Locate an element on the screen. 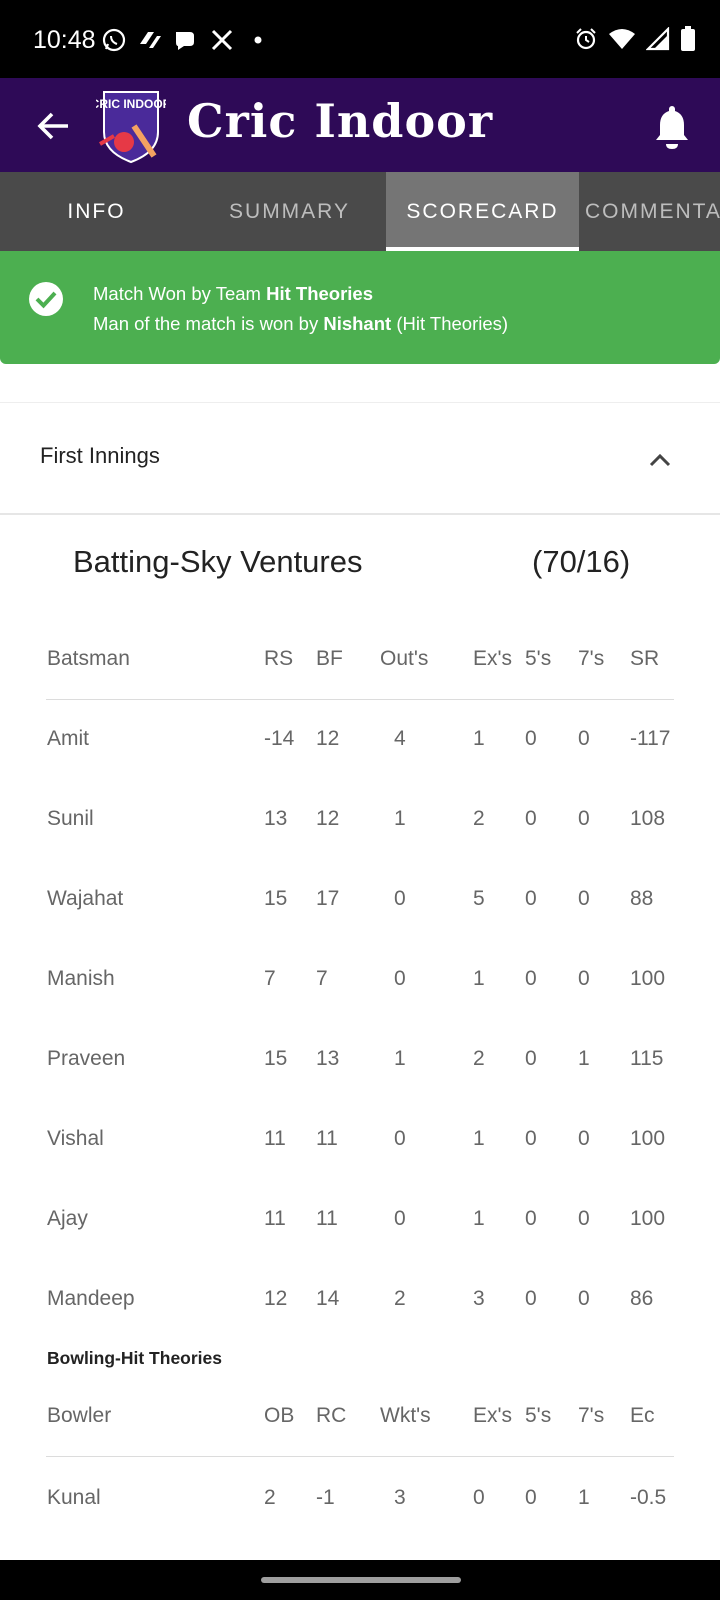 The height and width of the screenshot is (1600, 720). innings-title: First Innings is located at coordinates (100, 455).